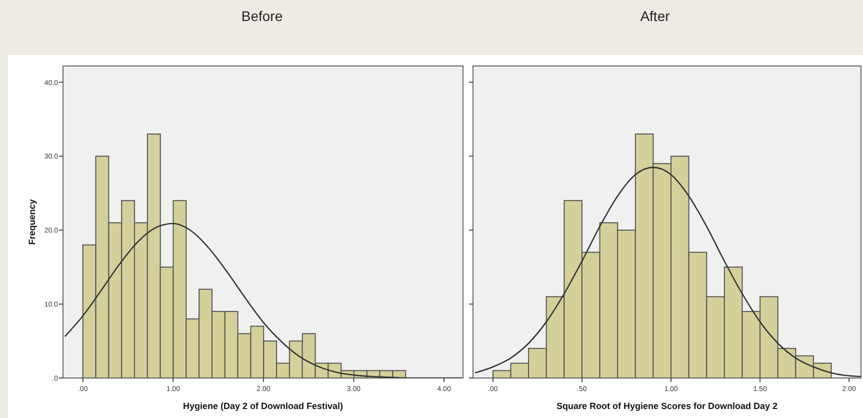 The width and height of the screenshot is (863, 418). I want to click on x-axis-title: Square Root of Hygiene Scores for Download Day 2, so click(667, 406).